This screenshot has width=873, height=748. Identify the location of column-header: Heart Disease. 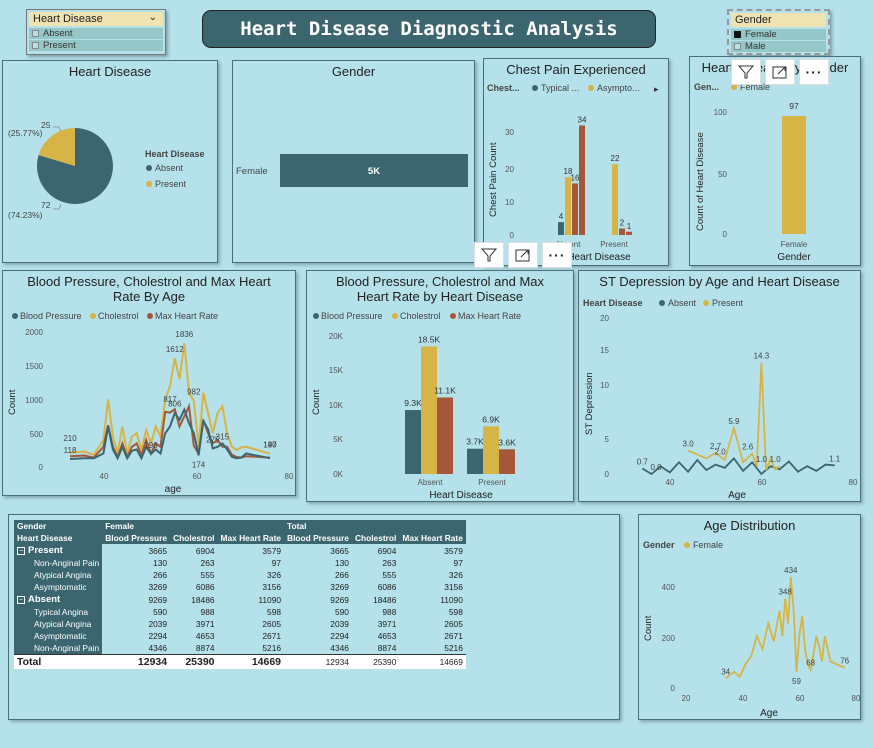
(58, 538).